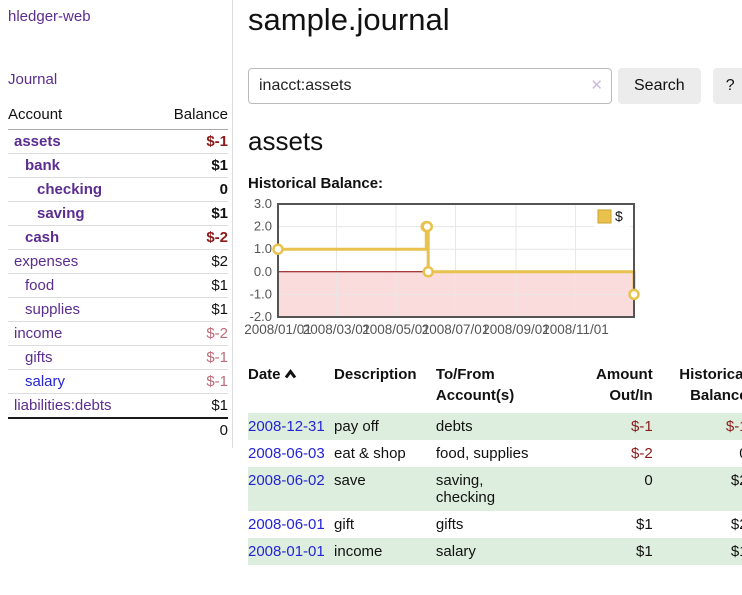  I want to click on description-column-header: Description, so click(375, 374).